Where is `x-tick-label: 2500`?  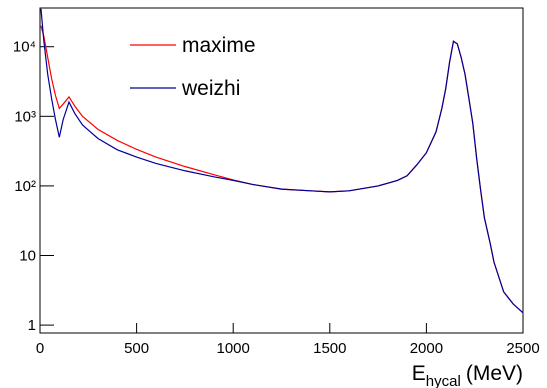 x-tick-label: 2500 is located at coordinates (522, 348).